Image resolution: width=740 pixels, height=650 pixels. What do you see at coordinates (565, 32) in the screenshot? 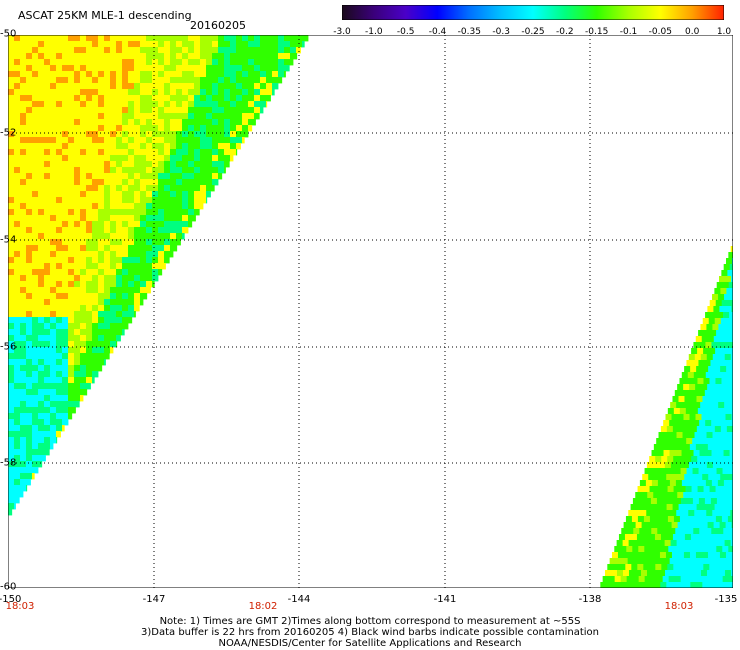
I see `colorbar-label: -0.2` at bounding box center [565, 32].